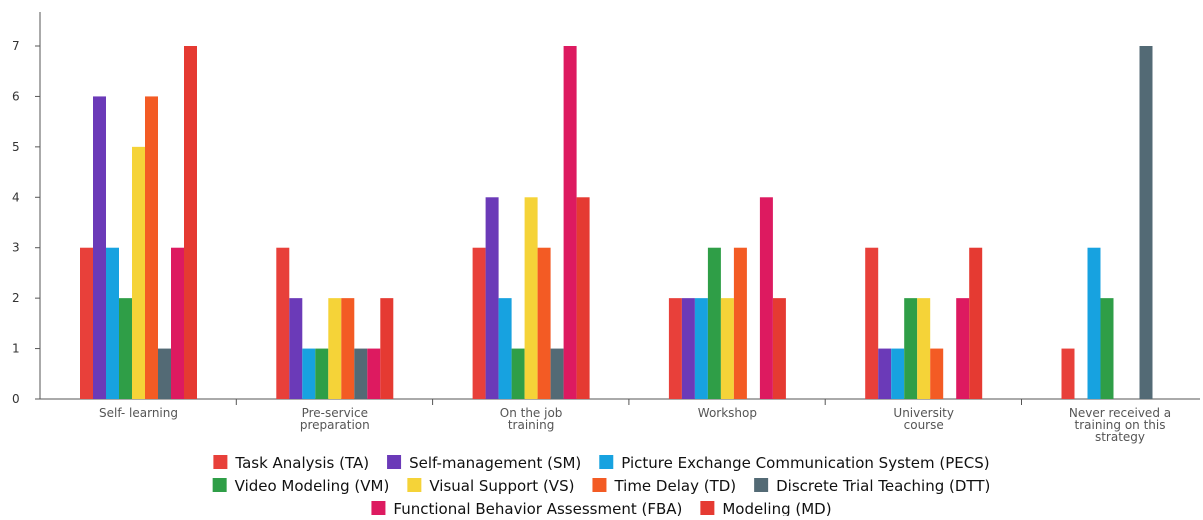  What do you see at coordinates (537, 508) in the screenshot?
I see `legend-label-functional-behavior-assessment-fba: Functional Behavior Assessment (FBA)` at bounding box center [537, 508].